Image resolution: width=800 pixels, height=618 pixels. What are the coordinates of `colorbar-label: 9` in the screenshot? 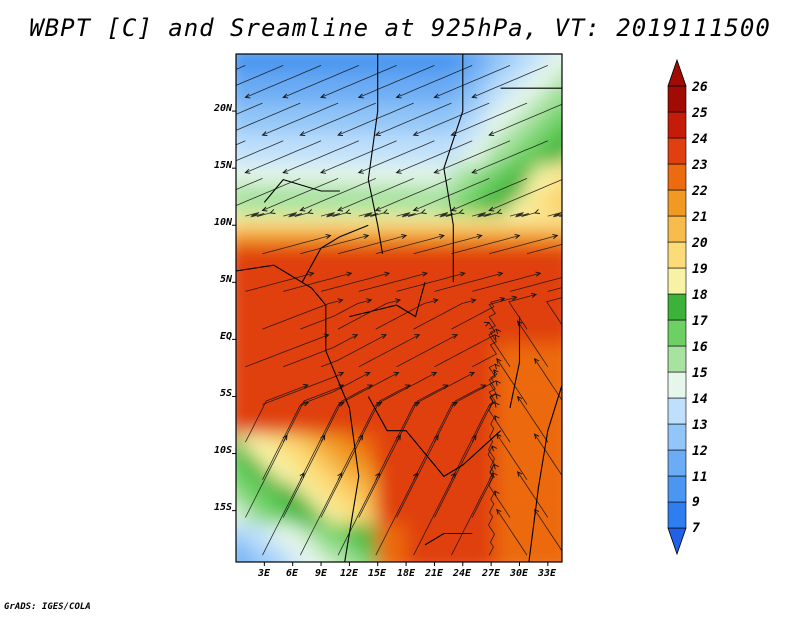 It's located at (696, 502).